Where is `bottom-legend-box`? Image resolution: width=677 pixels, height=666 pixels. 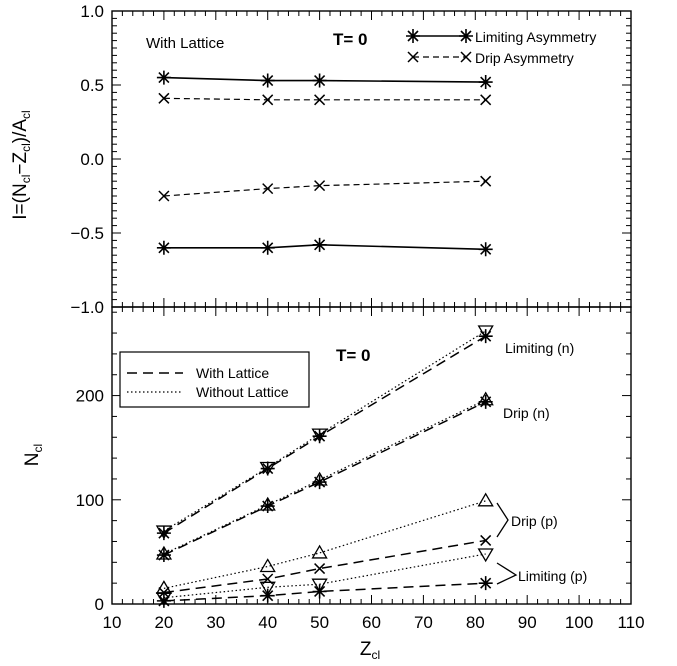 bottom-legend-box is located at coordinates (214, 379).